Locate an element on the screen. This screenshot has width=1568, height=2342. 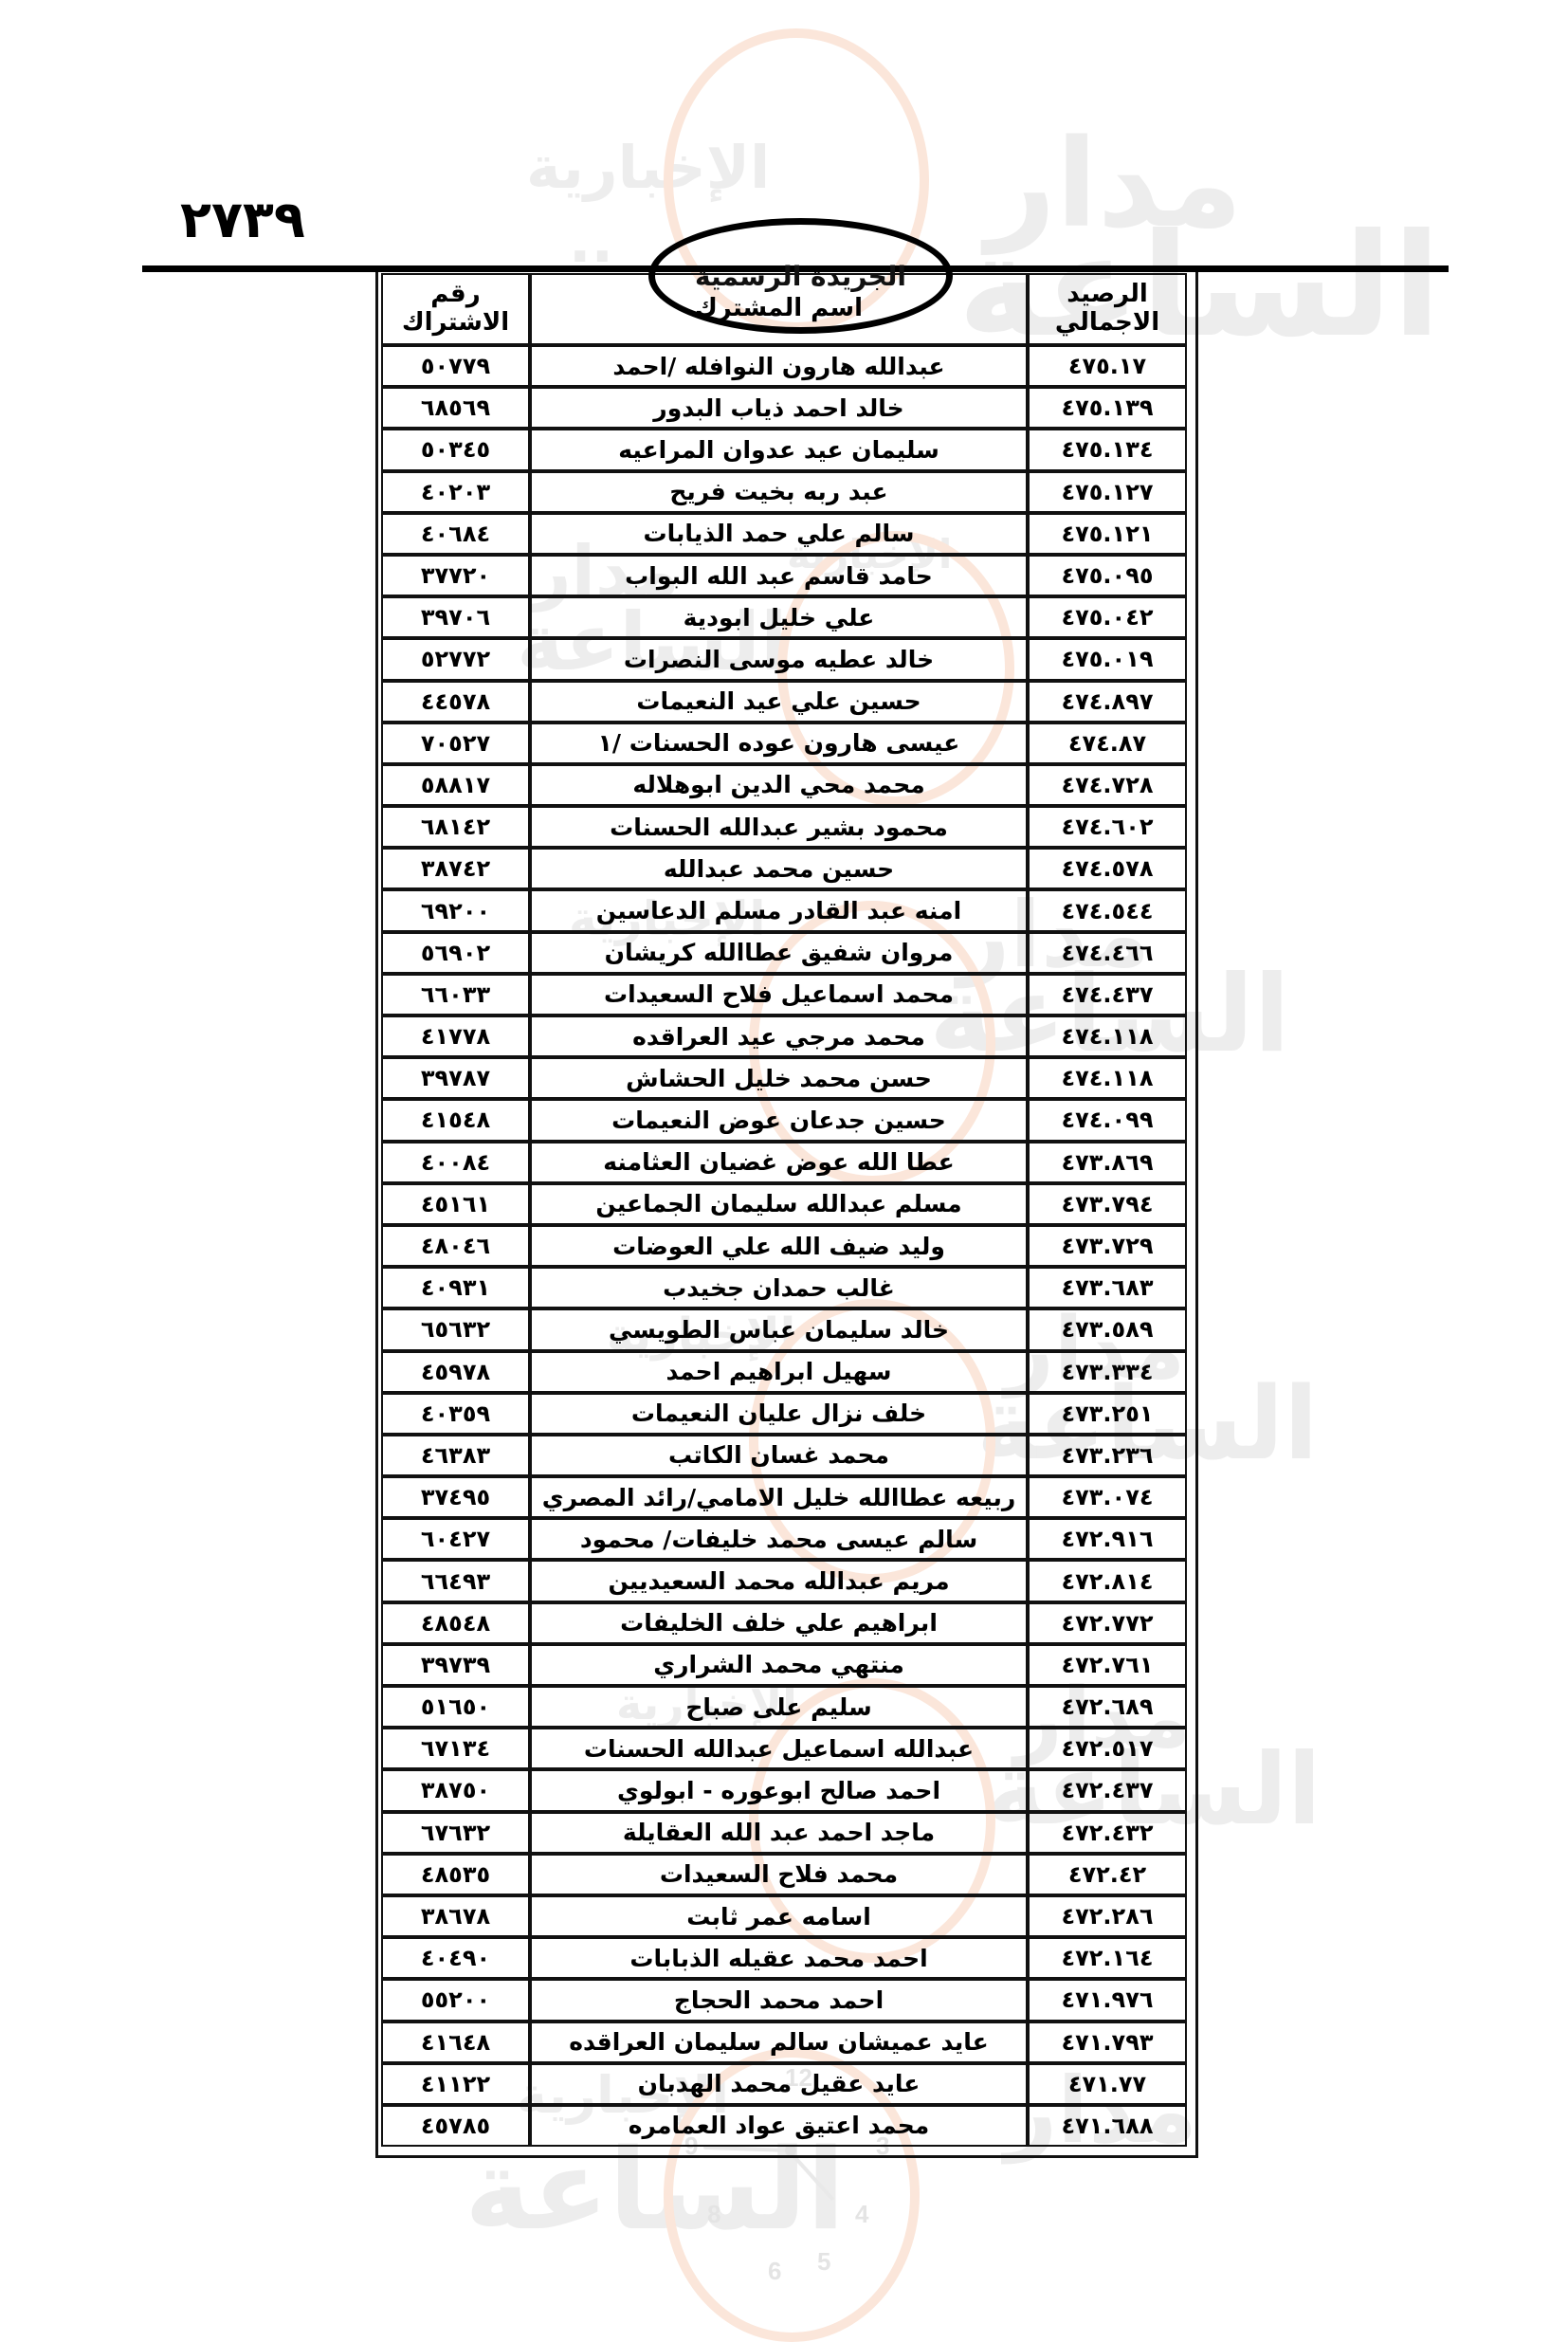
table-row: ٤٧٢.٧٧٢ ابراهيم علي خلف الخليفات ٤٨٥٤٨ is located at coordinates (784, 1622).